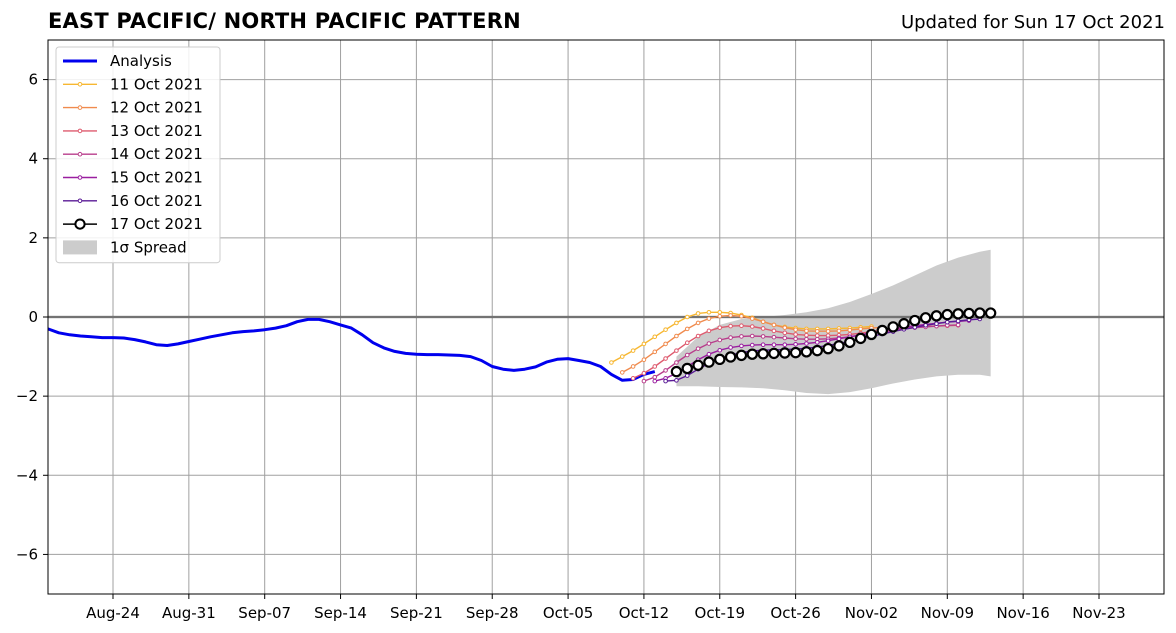 This screenshot has height=633, width=1176. Describe the element at coordinates (148, 247) in the screenshot. I see `legend-label: 1σ Spread` at that location.